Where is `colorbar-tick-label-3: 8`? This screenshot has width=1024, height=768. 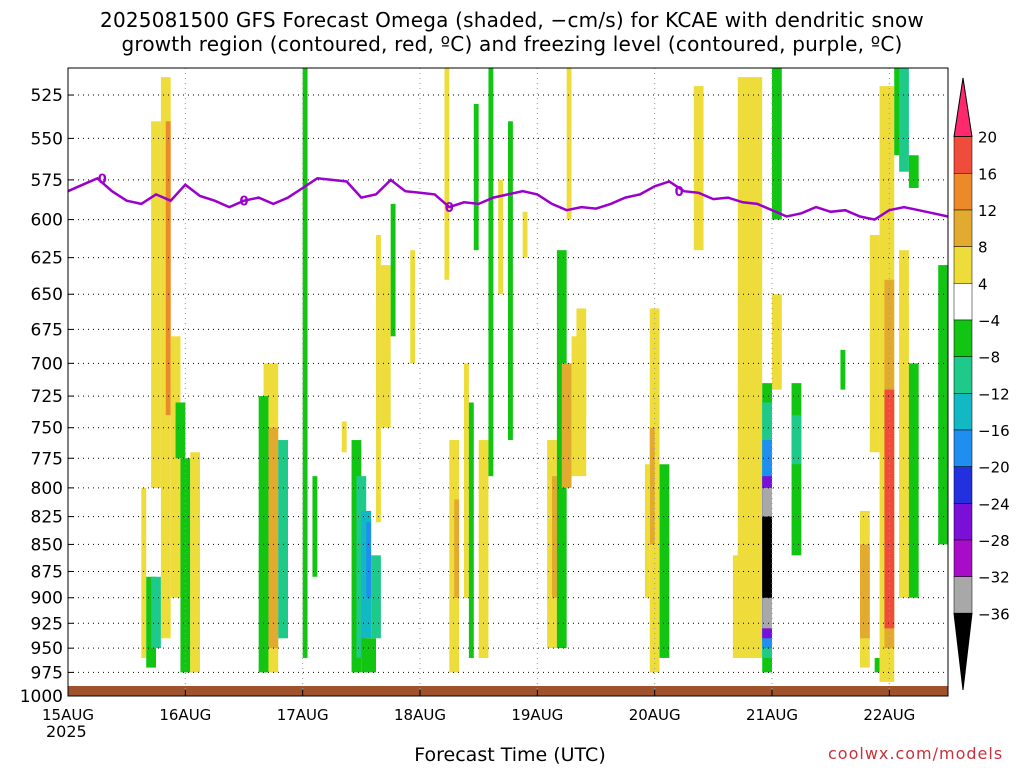 colorbar-tick-label-3: 8 is located at coordinates (983, 248).